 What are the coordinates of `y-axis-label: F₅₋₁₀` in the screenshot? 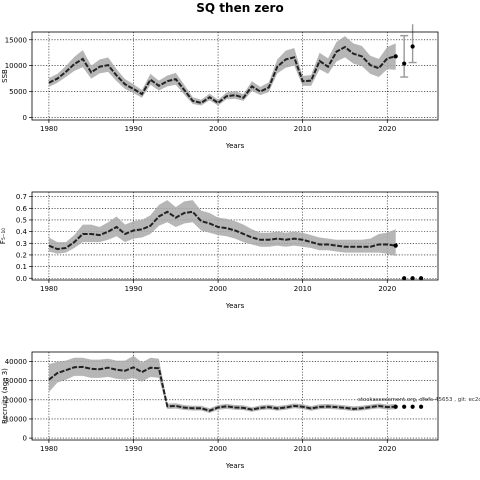 It's located at (3, 236).